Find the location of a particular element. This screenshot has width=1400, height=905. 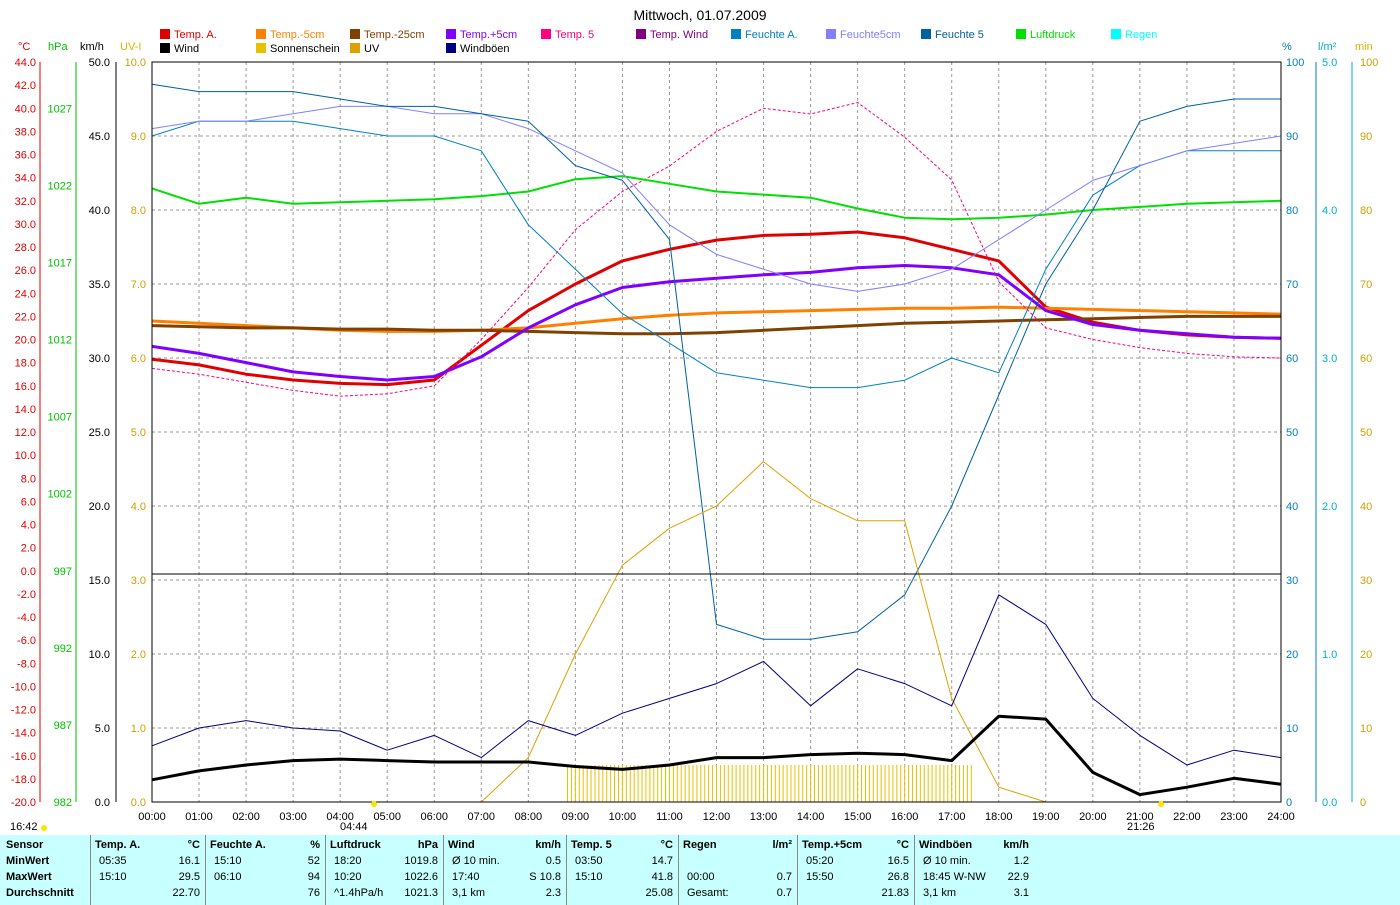

summary-col-header: Temp.+5cm is located at coordinates (832, 845).